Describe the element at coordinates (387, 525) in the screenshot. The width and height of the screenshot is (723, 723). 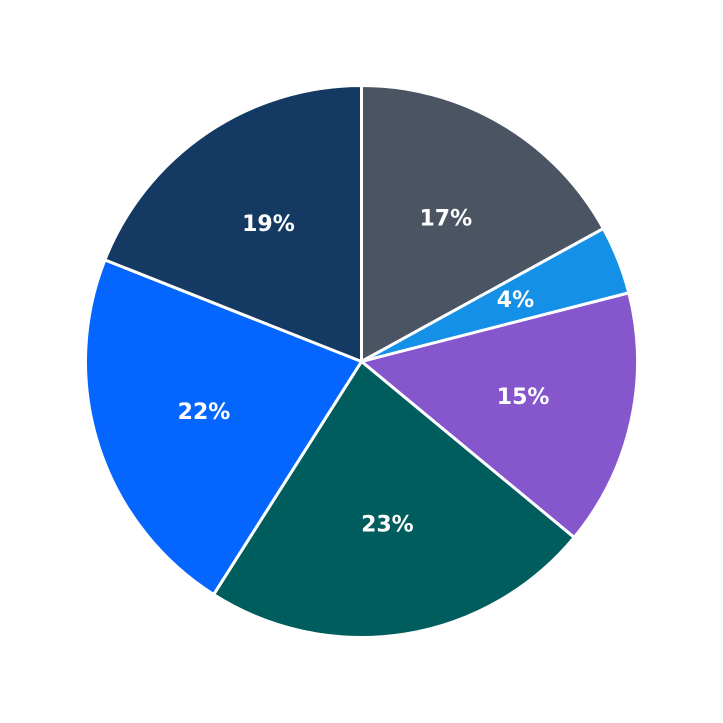
I see `pie-slice-label-4: 23%` at that location.